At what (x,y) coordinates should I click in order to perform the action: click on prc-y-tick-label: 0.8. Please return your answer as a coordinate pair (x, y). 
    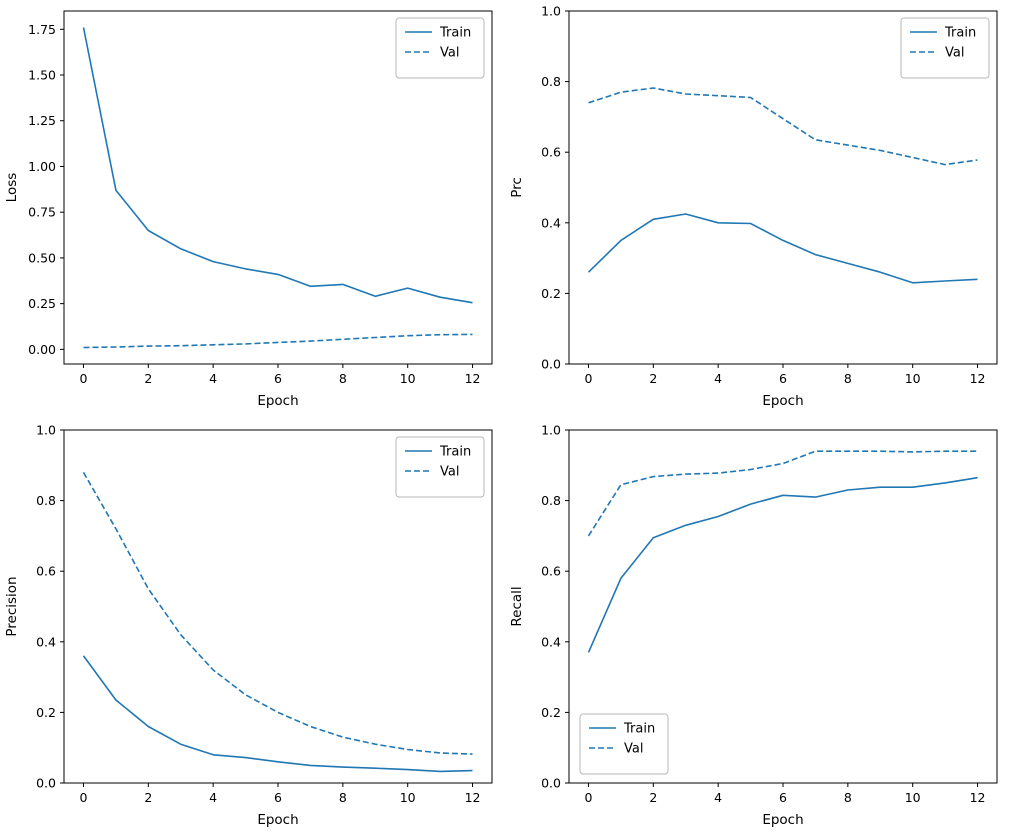
    Looking at the image, I should click on (551, 81).